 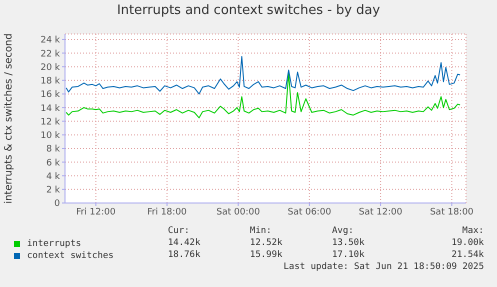 I want to click on text: 18.76k, so click(x=185, y=256).